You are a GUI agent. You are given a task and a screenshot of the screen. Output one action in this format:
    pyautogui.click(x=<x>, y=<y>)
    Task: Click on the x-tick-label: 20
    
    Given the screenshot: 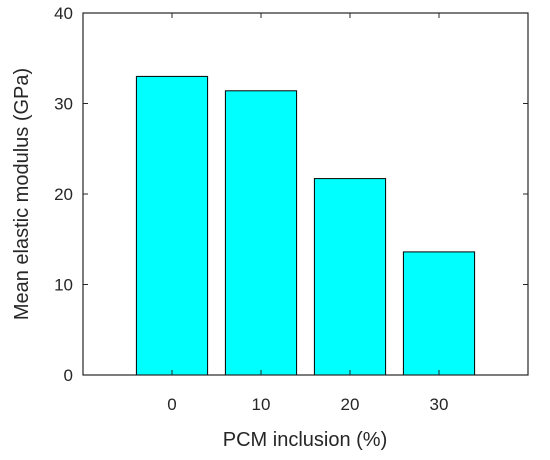 What is the action you would take?
    pyautogui.click(x=350, y=404)
    